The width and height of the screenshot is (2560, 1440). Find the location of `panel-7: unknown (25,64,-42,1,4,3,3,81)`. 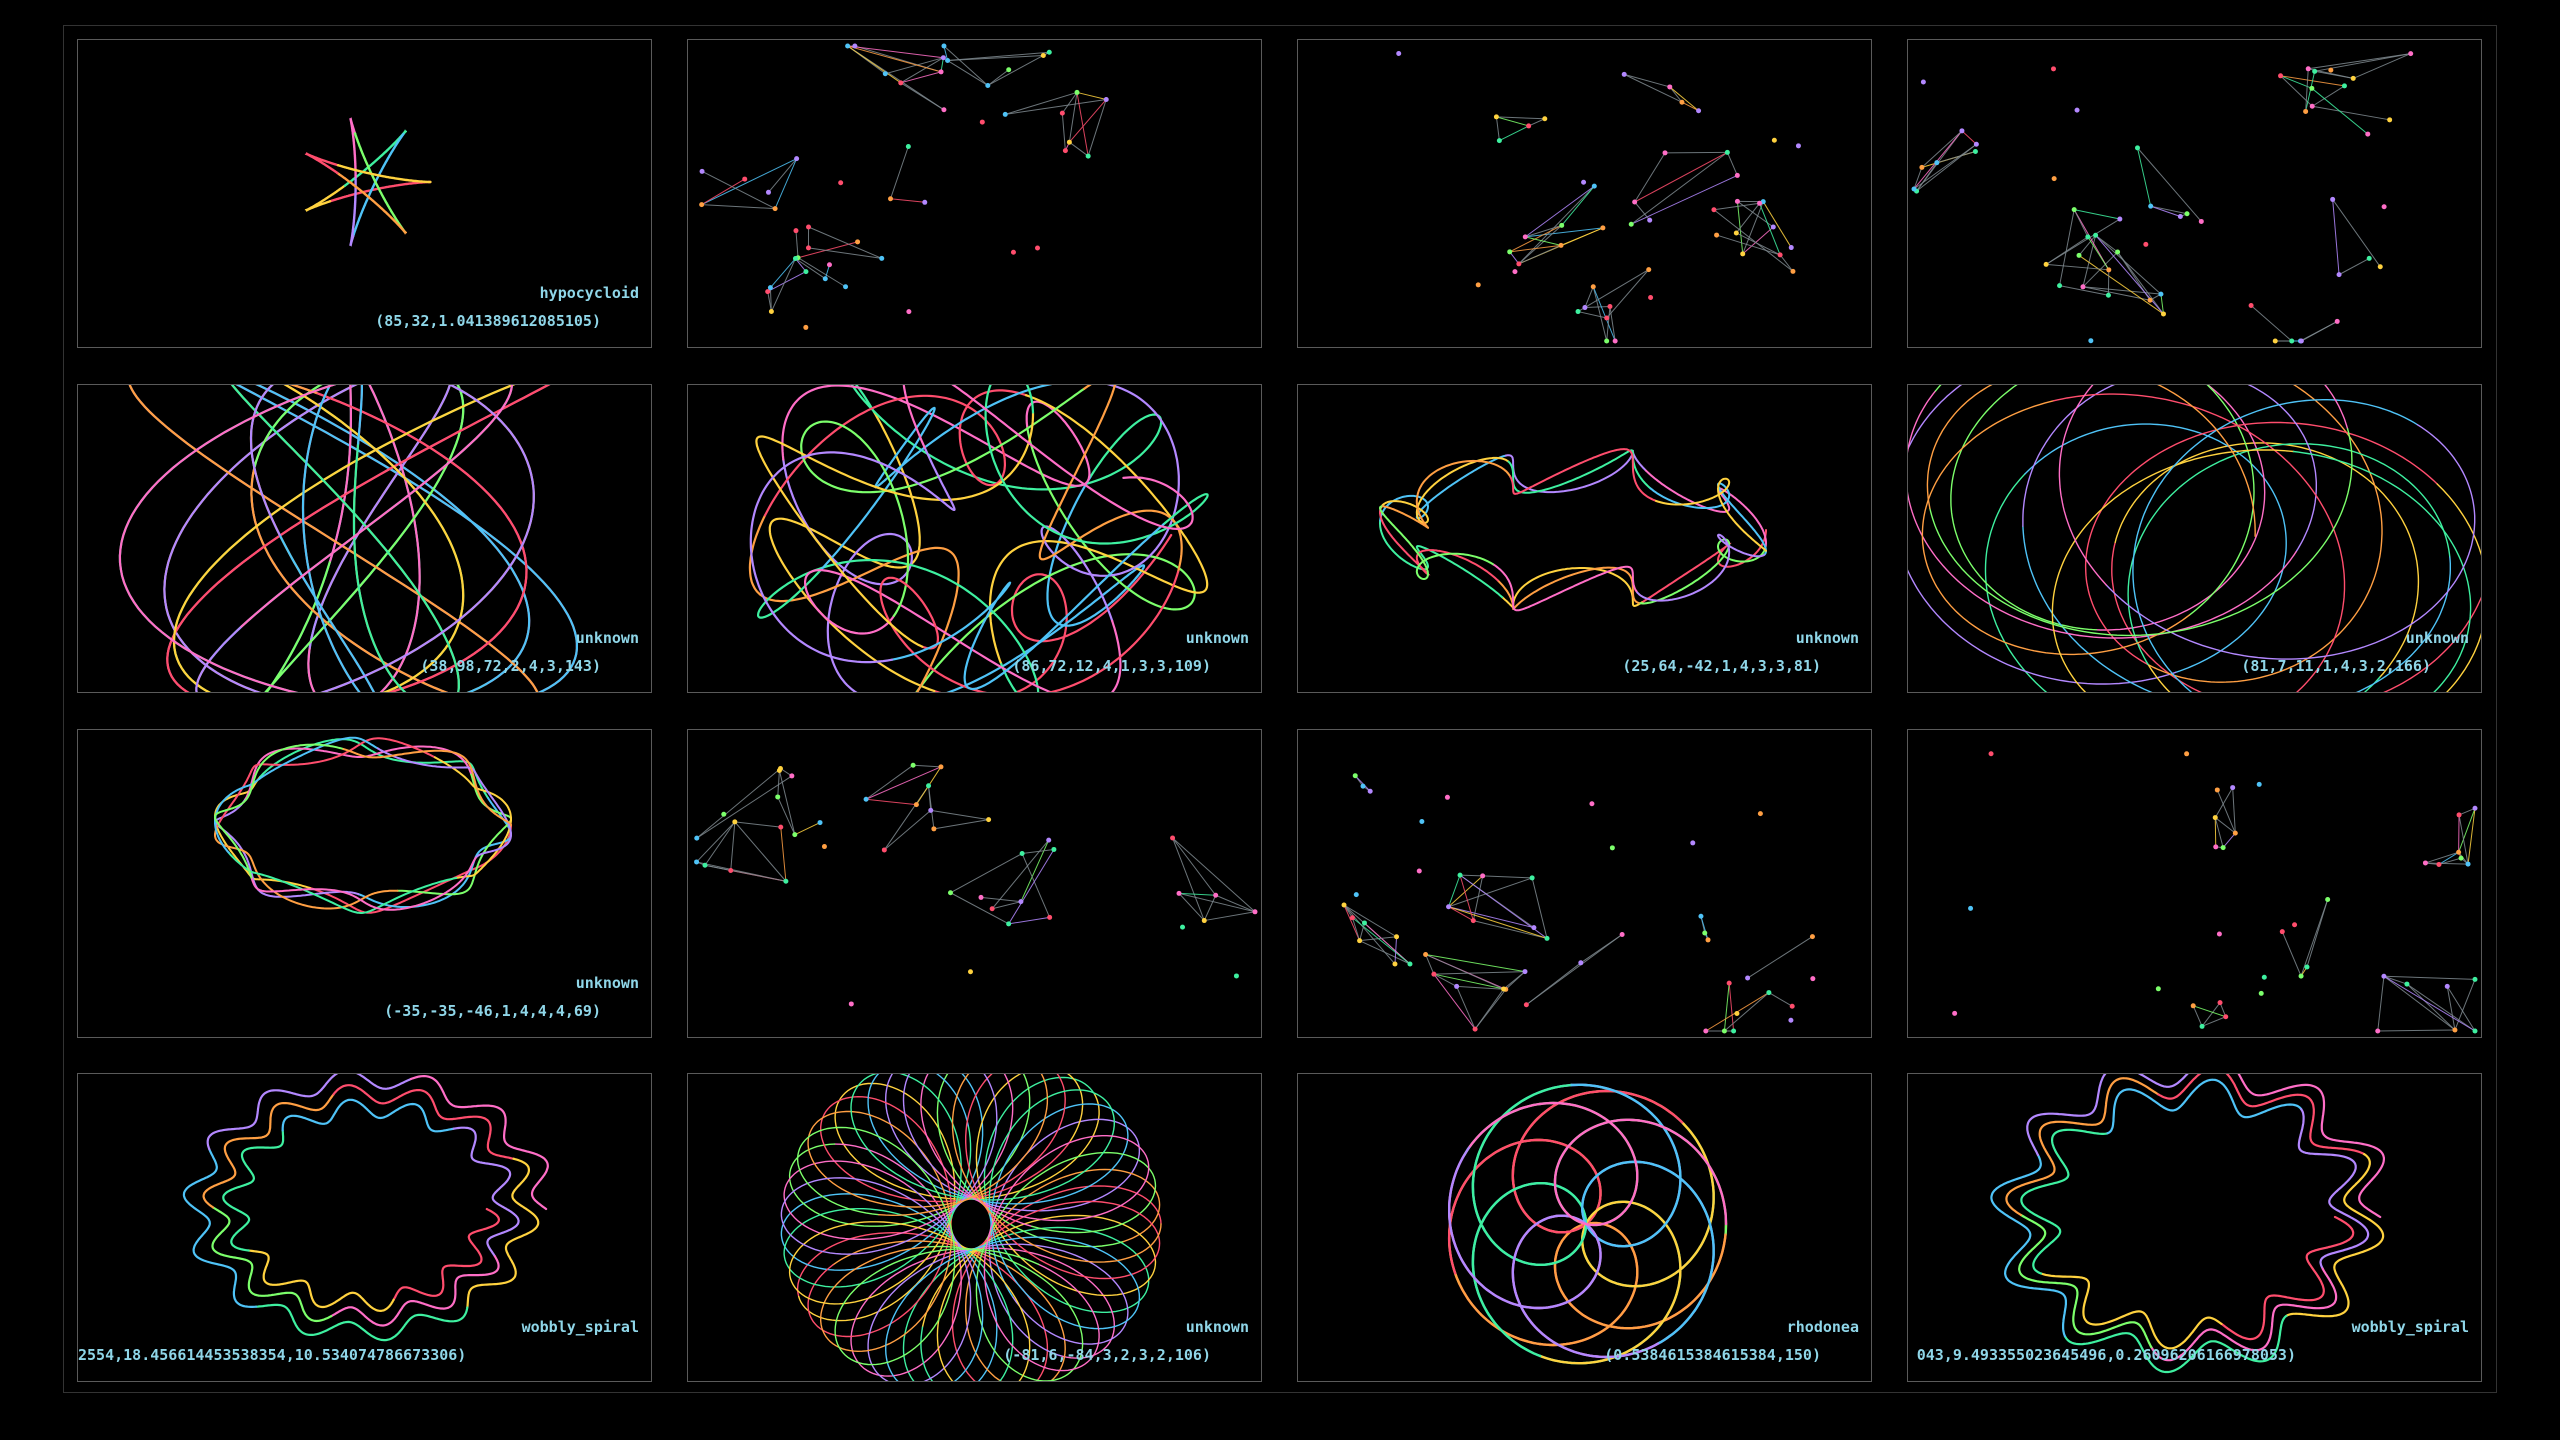

panel-7: unknown (25,64,-42,1,4,3,3,81) is located at coordinates (1584, 538).